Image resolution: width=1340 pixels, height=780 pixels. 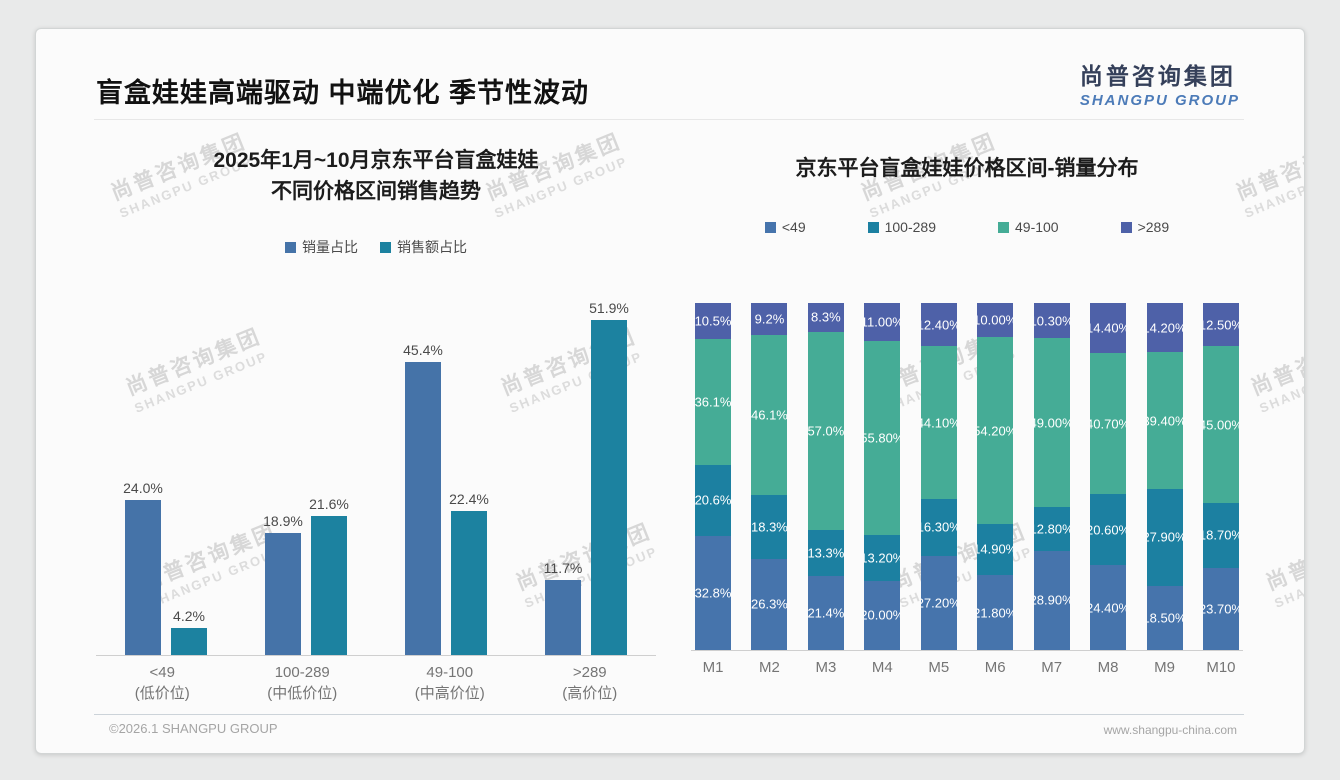 I want to click on legend-label: 49-100, so click(x=1037, y=227).